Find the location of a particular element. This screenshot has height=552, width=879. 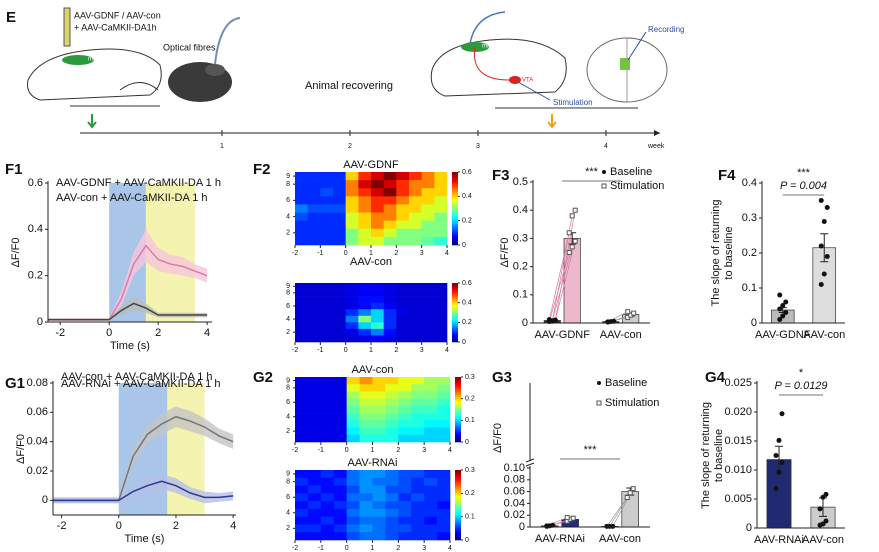

y-tick-label: 0 is located at coordinates (45, 500).